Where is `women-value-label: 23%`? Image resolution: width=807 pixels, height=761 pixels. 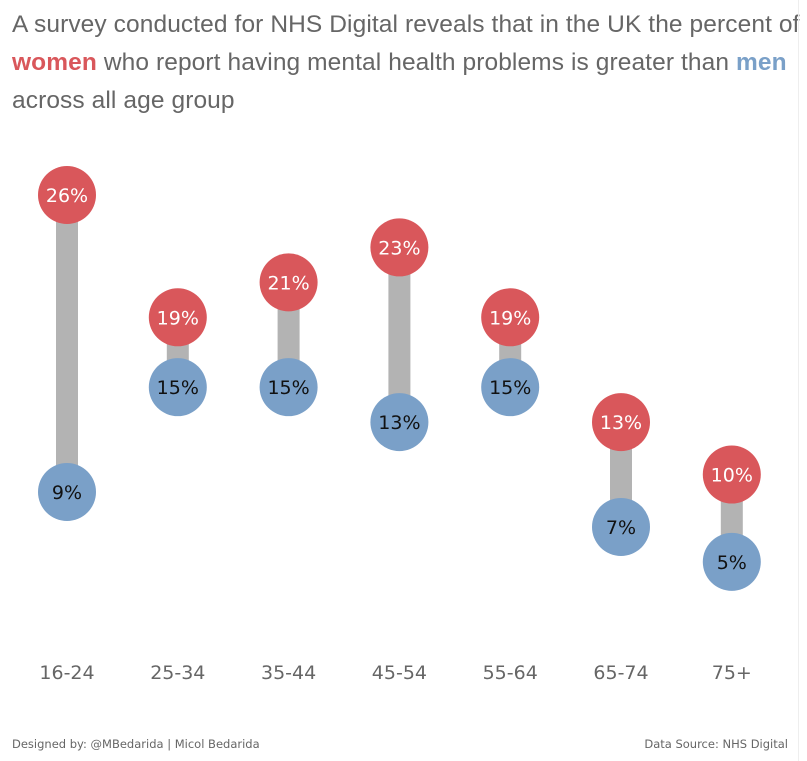 women-value-label: 23% is located at coordinates (399, 248).